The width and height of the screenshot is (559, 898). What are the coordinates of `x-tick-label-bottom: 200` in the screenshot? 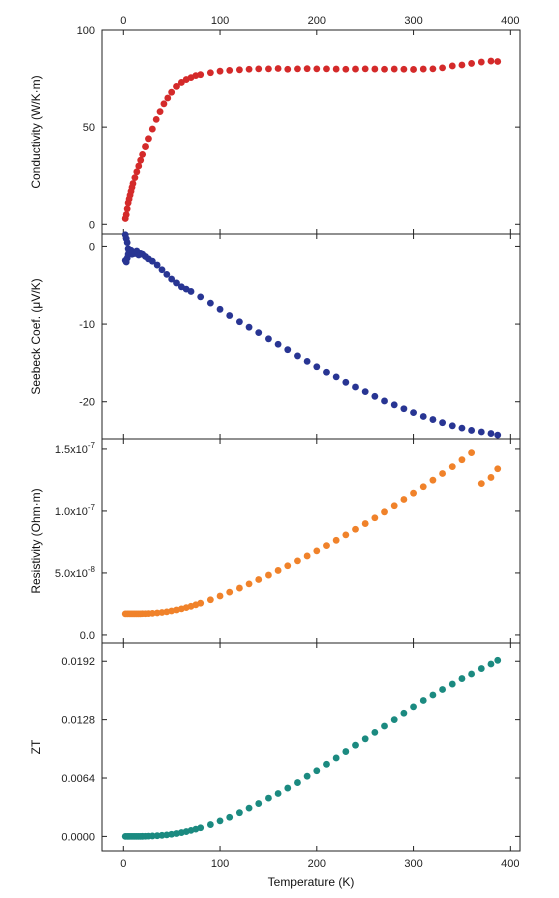 It's located at (317, 864).